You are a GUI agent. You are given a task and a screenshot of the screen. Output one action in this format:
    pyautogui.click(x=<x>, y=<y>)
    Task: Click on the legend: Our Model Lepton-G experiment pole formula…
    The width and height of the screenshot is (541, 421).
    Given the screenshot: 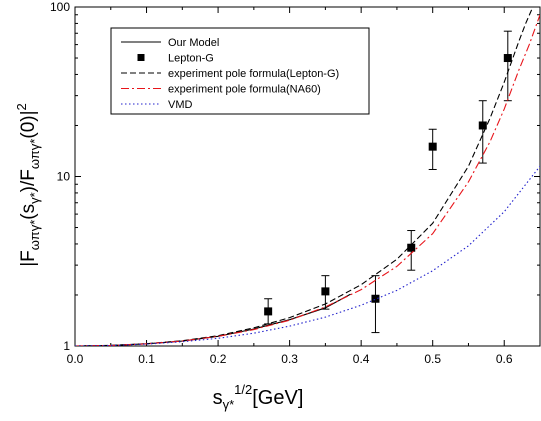 What is the action you would take?
    pyautogui.click(x=240, y=71)
    